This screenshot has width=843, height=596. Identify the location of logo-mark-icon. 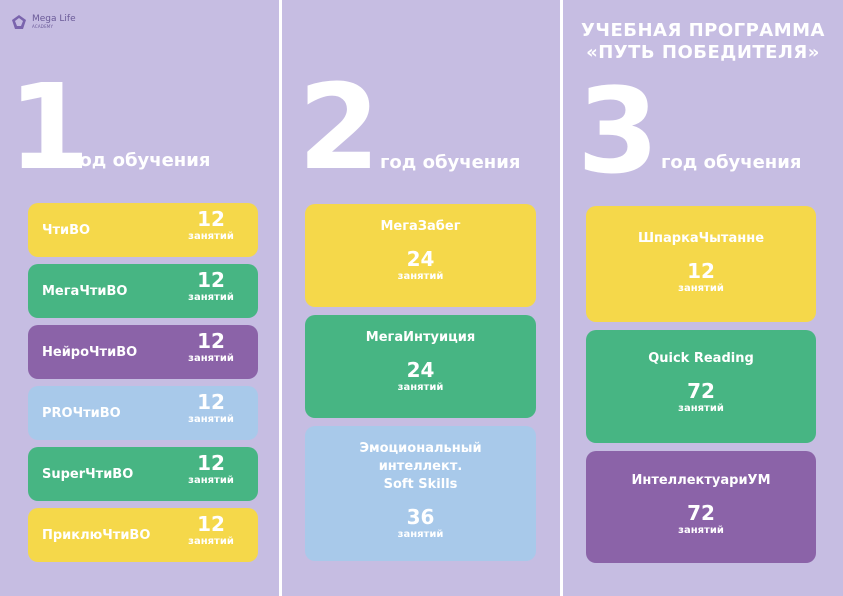
(19, 22).